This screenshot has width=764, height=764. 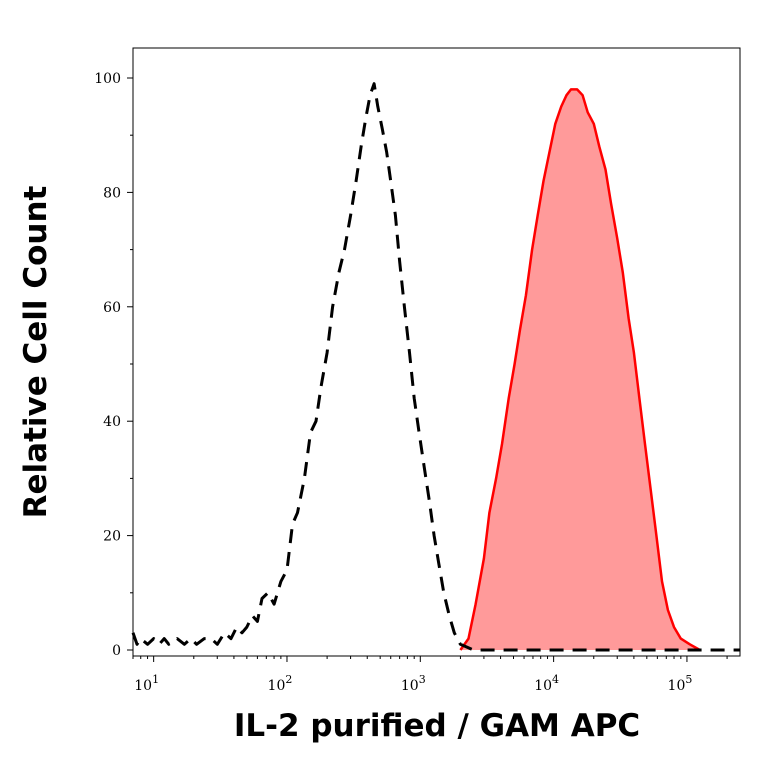 What do you see at coordinates (112, 422) in the screenshot?
I see `y-tick-label: 40` at bounding box center [112, 422].